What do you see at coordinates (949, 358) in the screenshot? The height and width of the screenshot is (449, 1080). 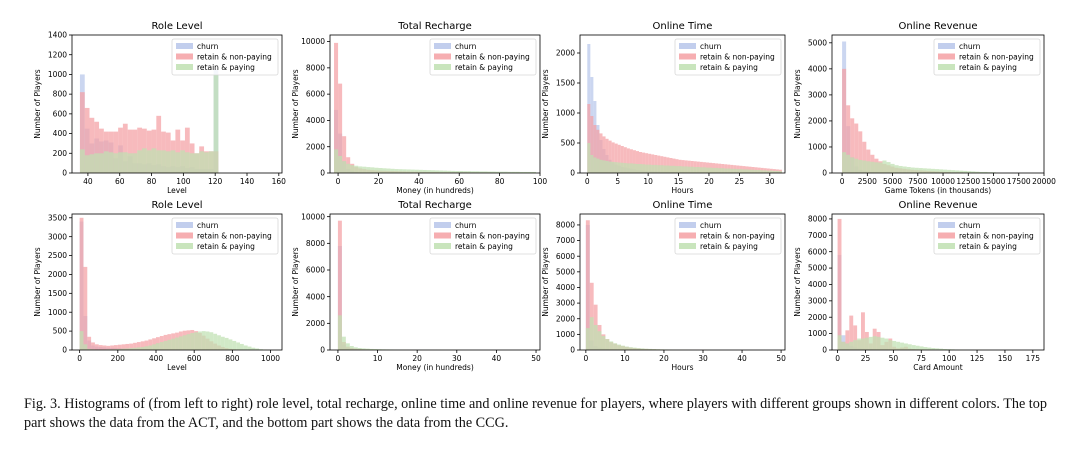 I see `x-tick-label: 100` at bounding box center [949, 358].